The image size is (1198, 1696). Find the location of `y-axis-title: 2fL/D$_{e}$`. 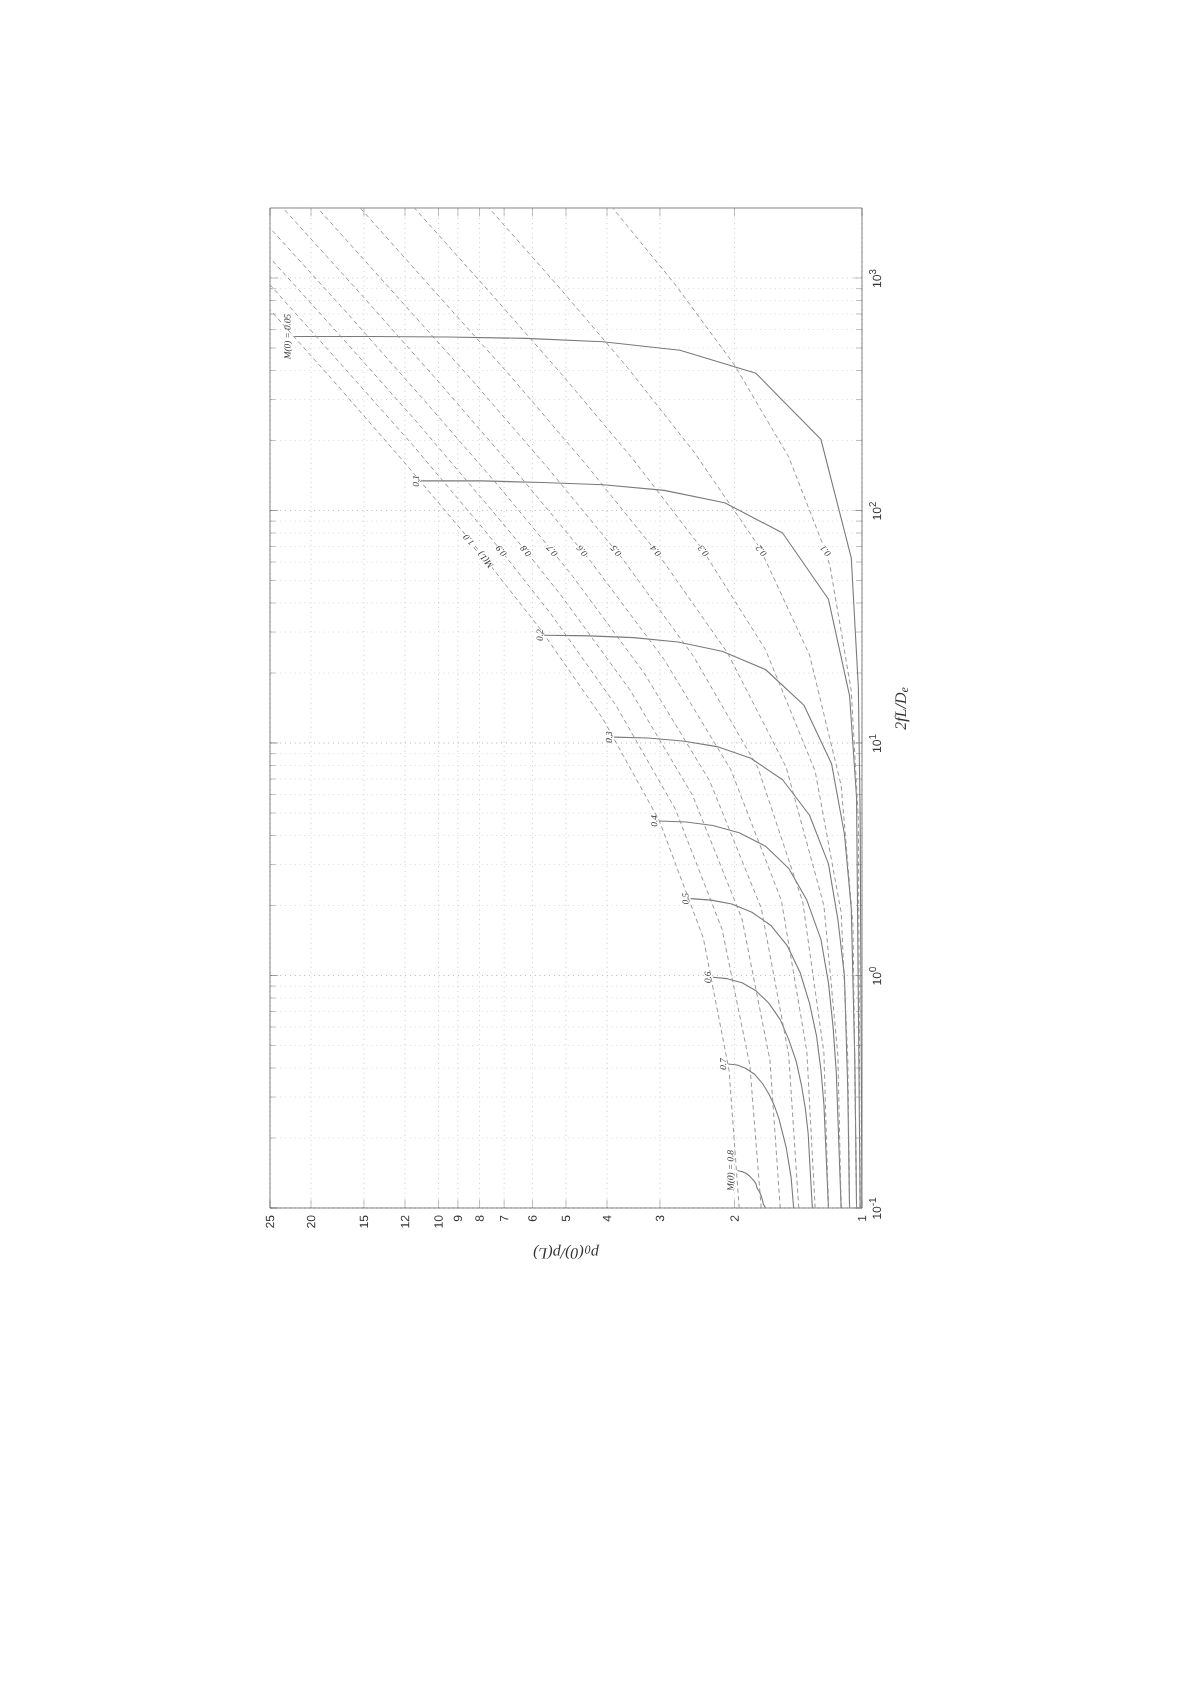

y-axis-title: 2fL/D$_{e}$ is located at coordinates (902, 708).